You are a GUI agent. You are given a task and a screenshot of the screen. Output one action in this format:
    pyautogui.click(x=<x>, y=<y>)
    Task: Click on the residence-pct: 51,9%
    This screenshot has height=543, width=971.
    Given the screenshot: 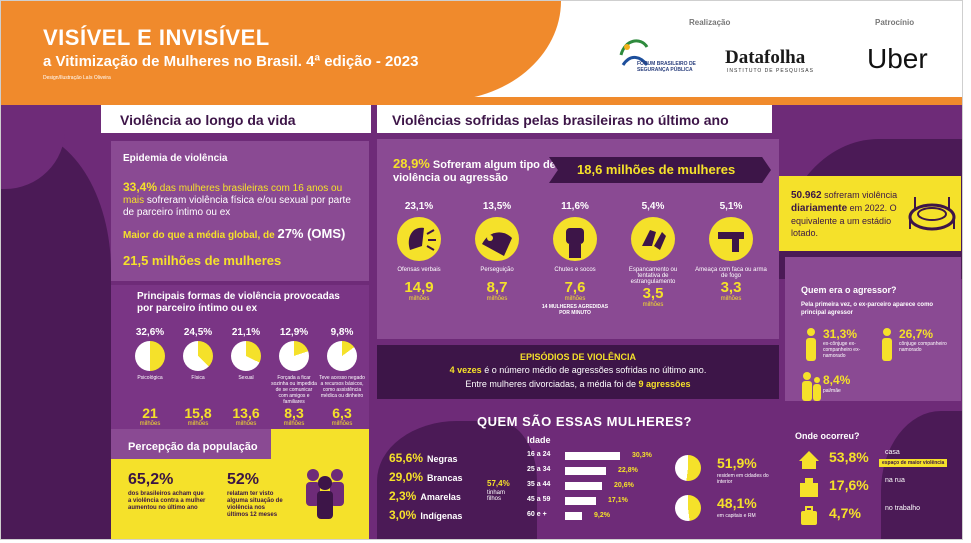 What is the action you would take?
    pyautogui.click(x=737, y=463)
    